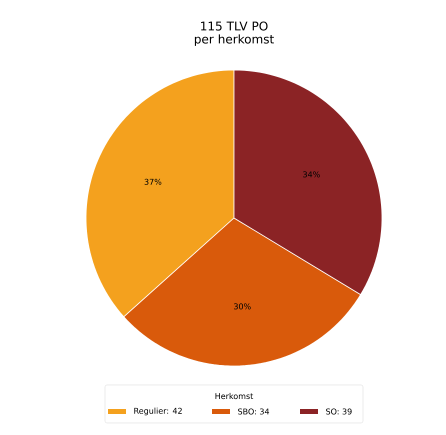 The height and width of the screenshot is (435, 446). I want to click on legend-label: SO: 39, so click(339, 411).